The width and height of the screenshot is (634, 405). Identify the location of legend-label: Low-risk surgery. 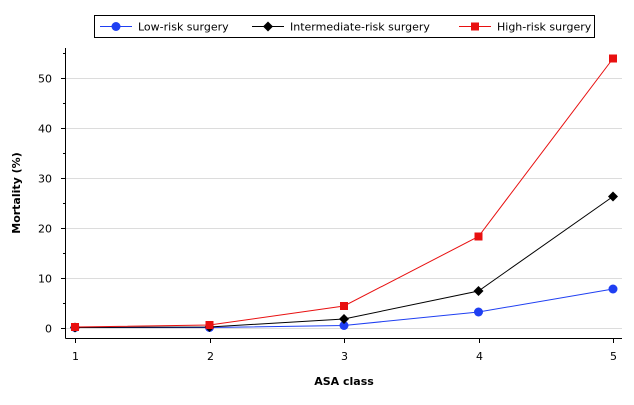
(183, 27).